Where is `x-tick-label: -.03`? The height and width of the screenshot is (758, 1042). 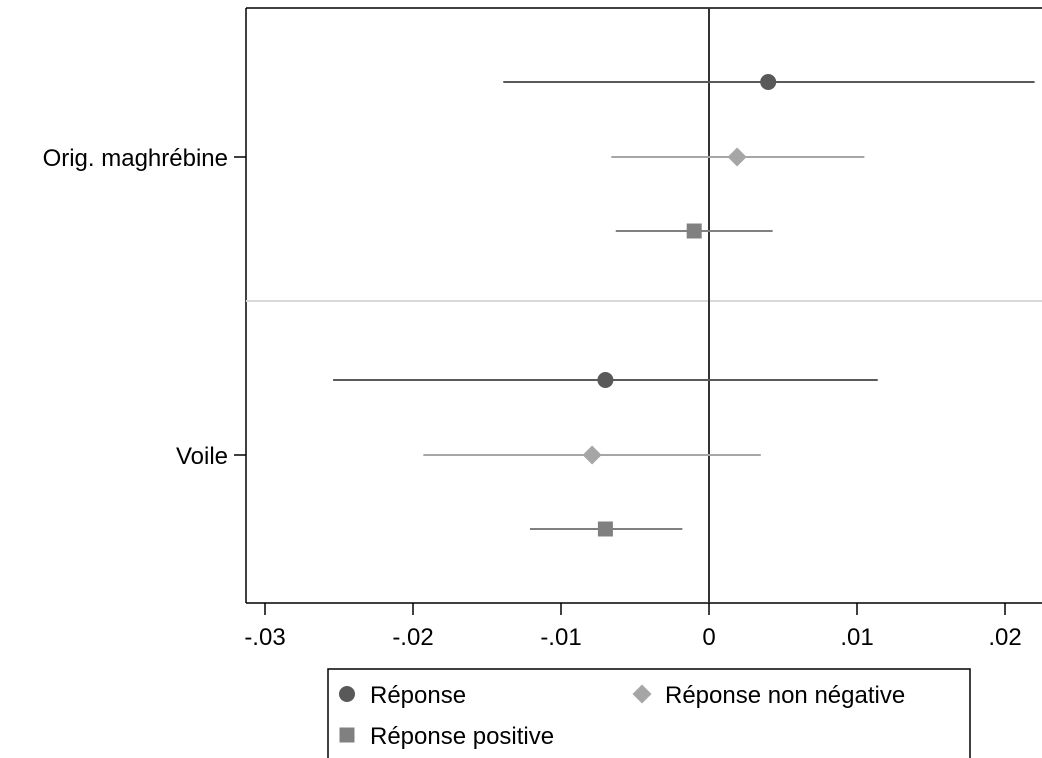
x-tick-label: -.03 is located at coordinates (264, 637).